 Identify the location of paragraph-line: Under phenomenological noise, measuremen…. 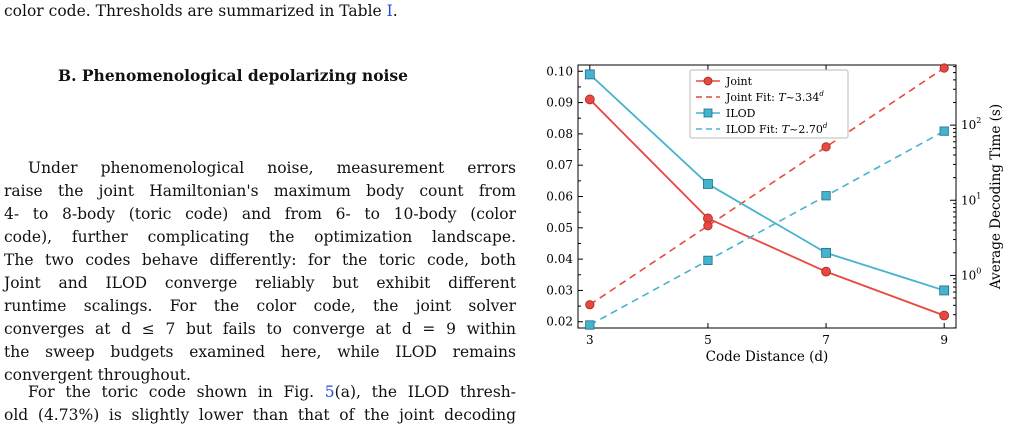
(272, 168).